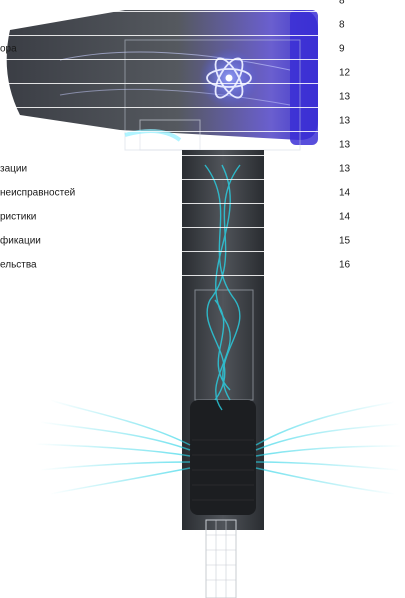 The width and height of the screenshot is (405, 598). What do you see at coordinates (20, 240) in the screenshot?
I see `toc-entry-title: фикации` at bounding box center [20, 240].